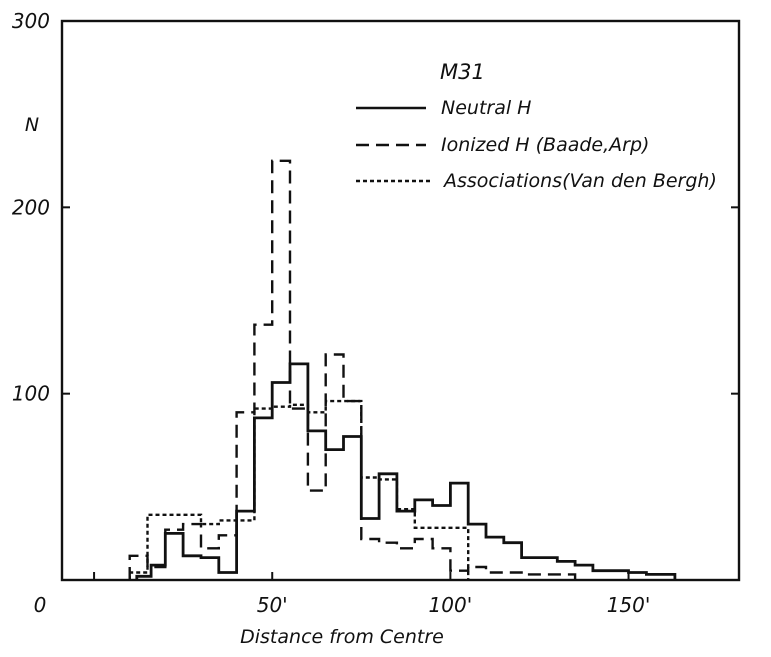 The height and width of the screenshot is (657, 771). Describe the element at coordinates (462, 72) in the screenshot. I see `legend-title: M31` at that location.